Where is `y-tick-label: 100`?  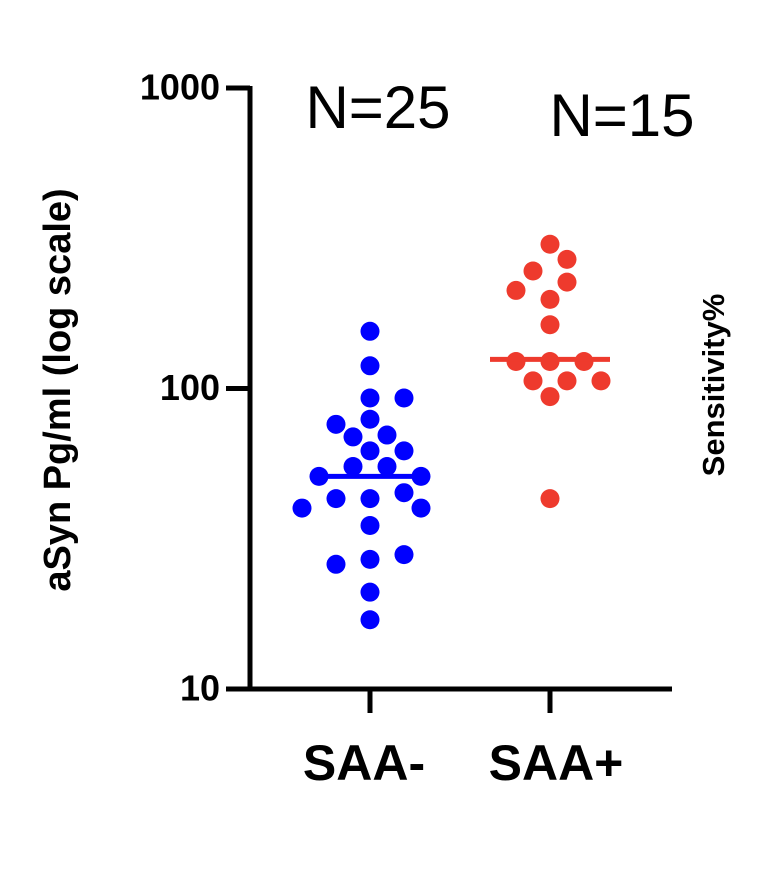
y-tick-label: 100 is located at coordinates (190, 387).